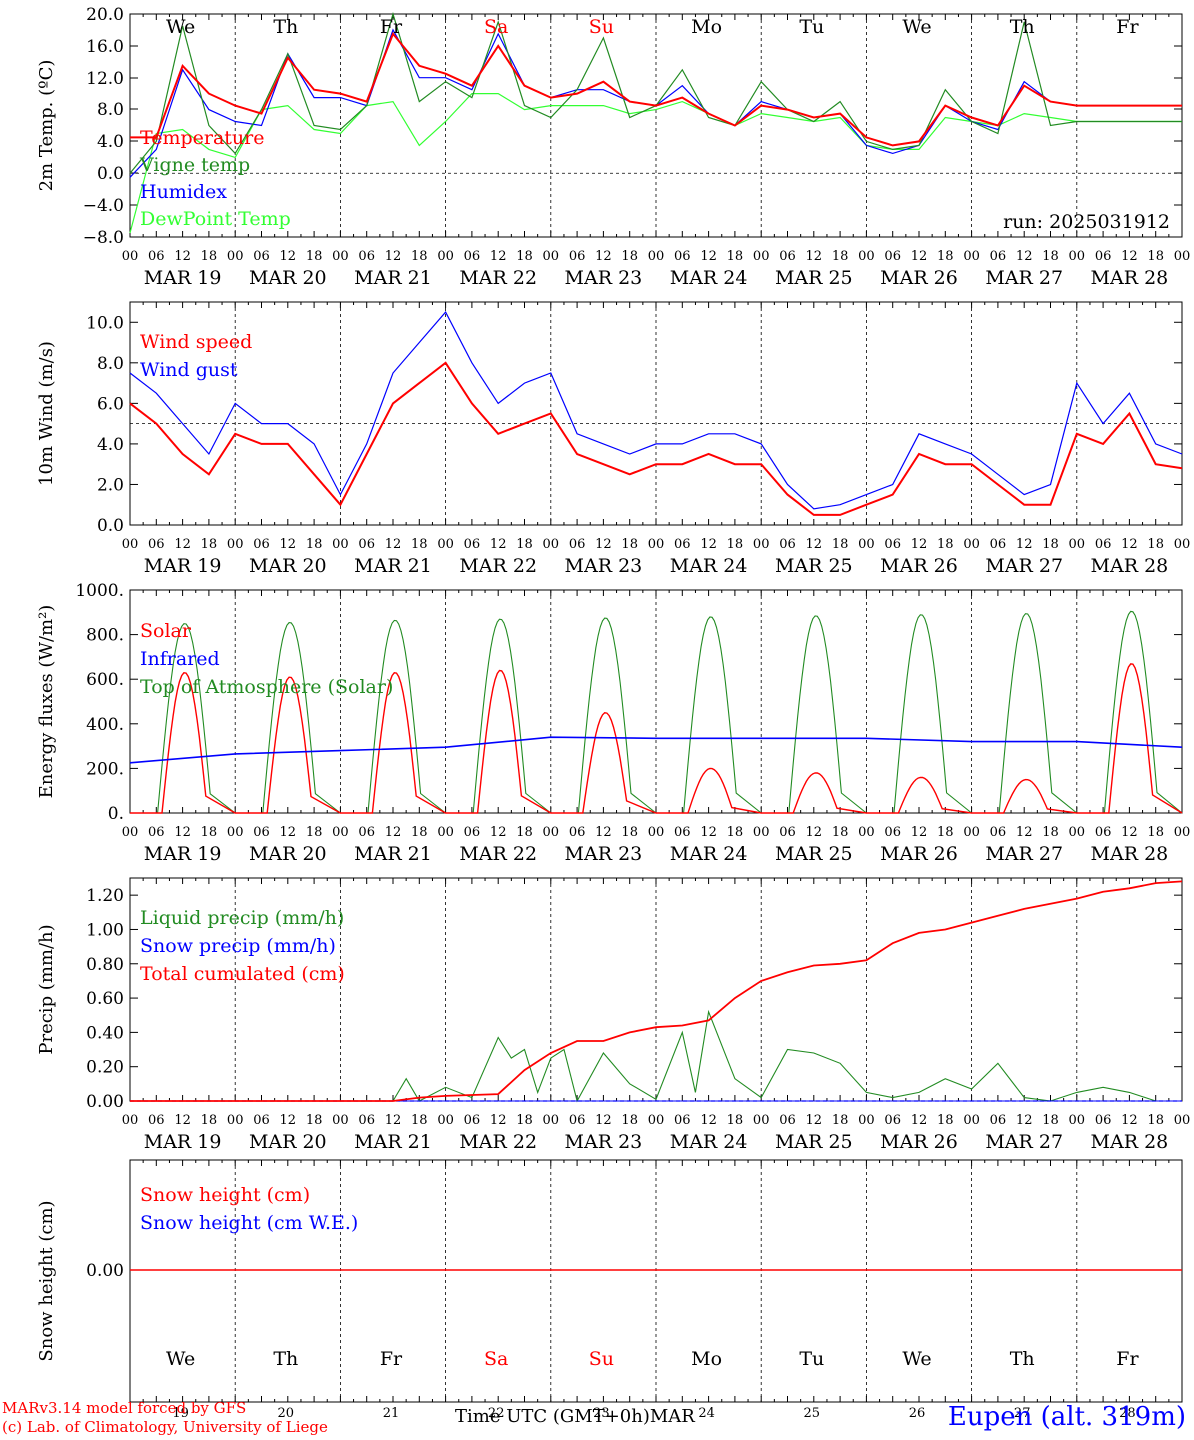  What do you see at coordinates (105, 323) in the screenshot?
I see `y-tick-label: 10.0` at bounding box center [105, 323].